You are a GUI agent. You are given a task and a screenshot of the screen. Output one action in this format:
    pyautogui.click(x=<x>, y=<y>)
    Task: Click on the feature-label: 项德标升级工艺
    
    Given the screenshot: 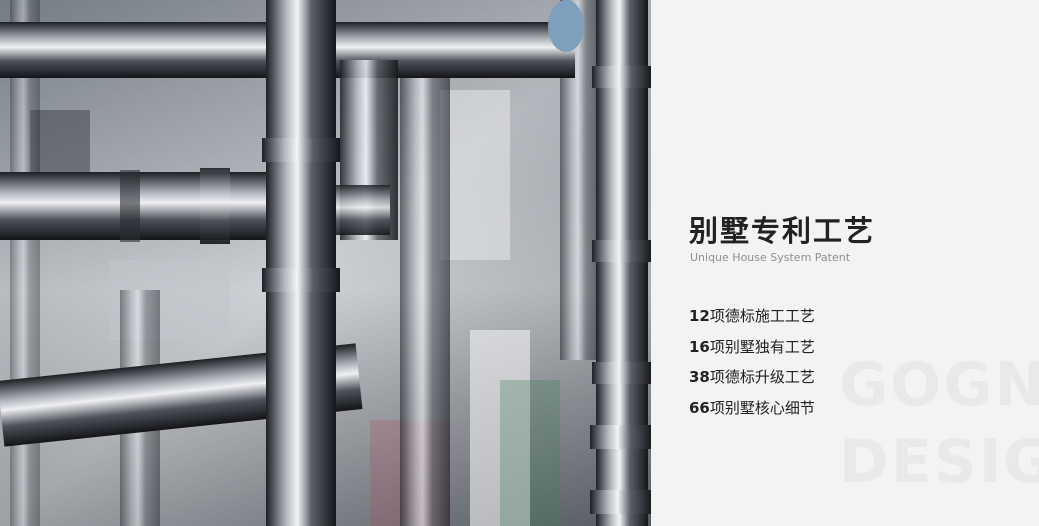 What is the action you would take?
    pyautogui.click(x=762, y=377)
    